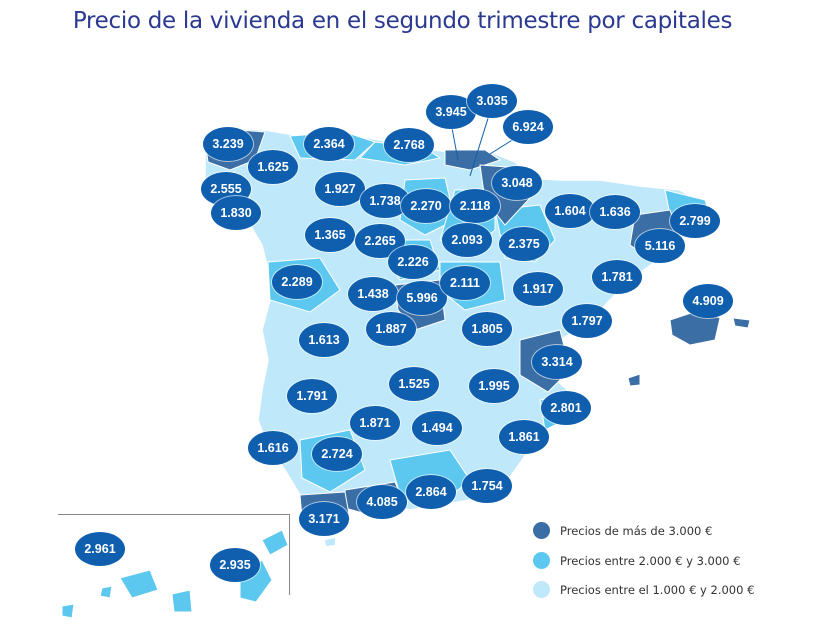 The height and width of the screenshot is (633, 819). Describe the element at coordinates (741, 323) in the screenshot. I see `region-menorca` at that location.